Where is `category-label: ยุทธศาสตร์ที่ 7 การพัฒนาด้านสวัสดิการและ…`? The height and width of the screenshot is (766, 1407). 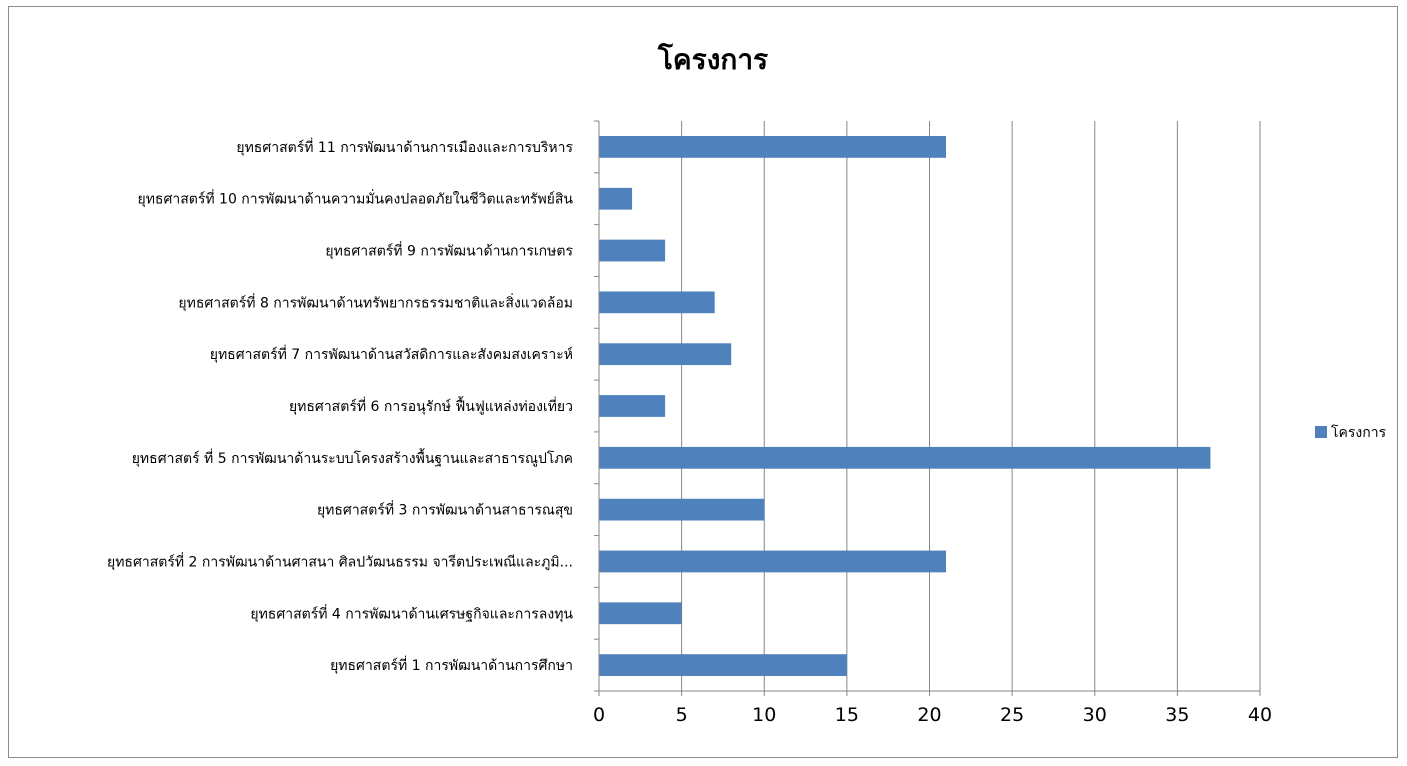
category-label: ยุทธศาสตร์ที่ 7 การพัฒนาด้านสวัสดิการและ… is located at coordinates (391, 354).